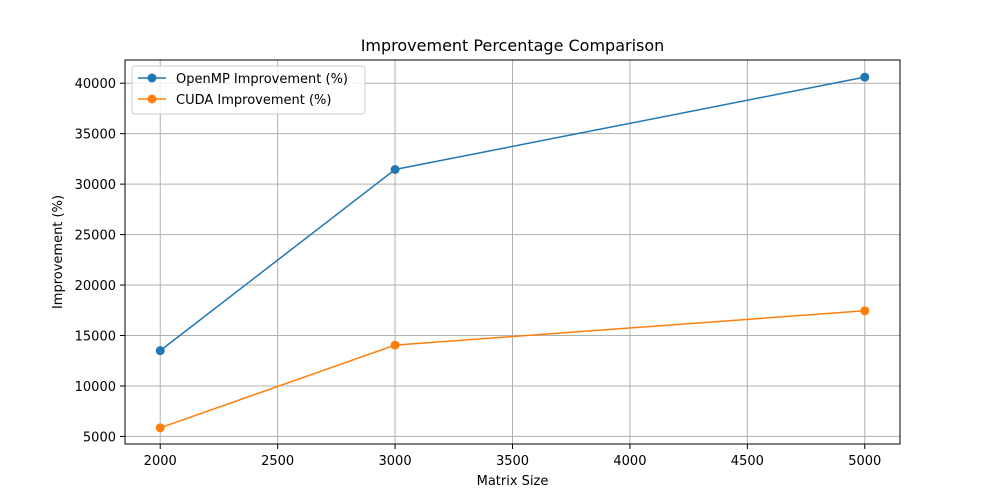  What do you see at coordinates (629, 461) in the screenshot?
I see `x-tick-label-4000: 4000` at bounding box center [629, 461].